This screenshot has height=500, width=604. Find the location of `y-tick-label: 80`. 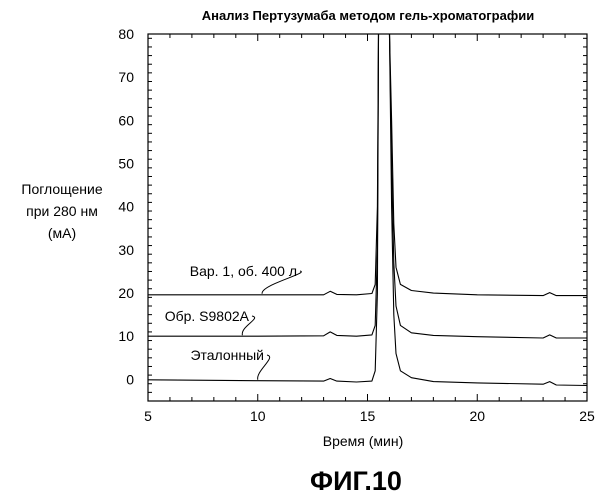

y-tick-label: 80 is located at coordinates (126, 34).